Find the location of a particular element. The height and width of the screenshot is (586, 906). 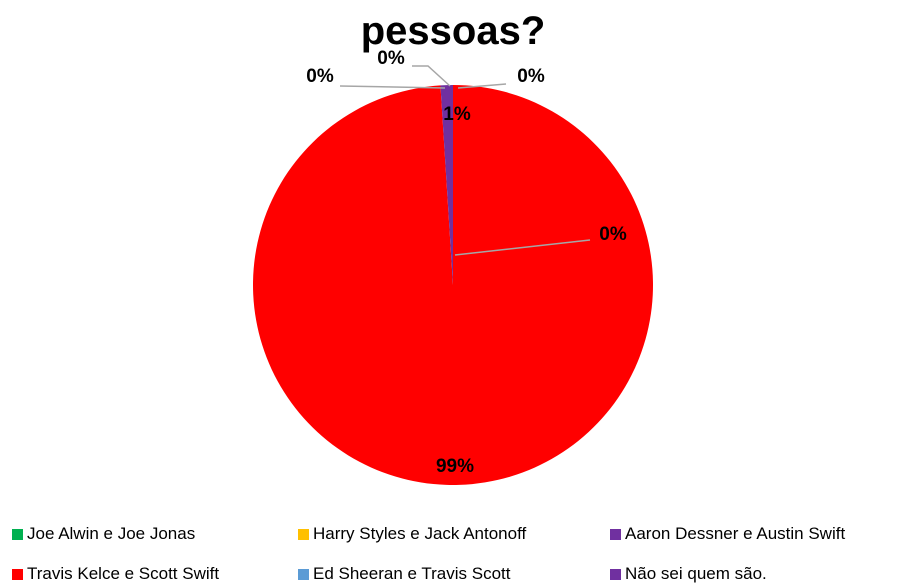

leader-lines is located at coordinates (465, 160).